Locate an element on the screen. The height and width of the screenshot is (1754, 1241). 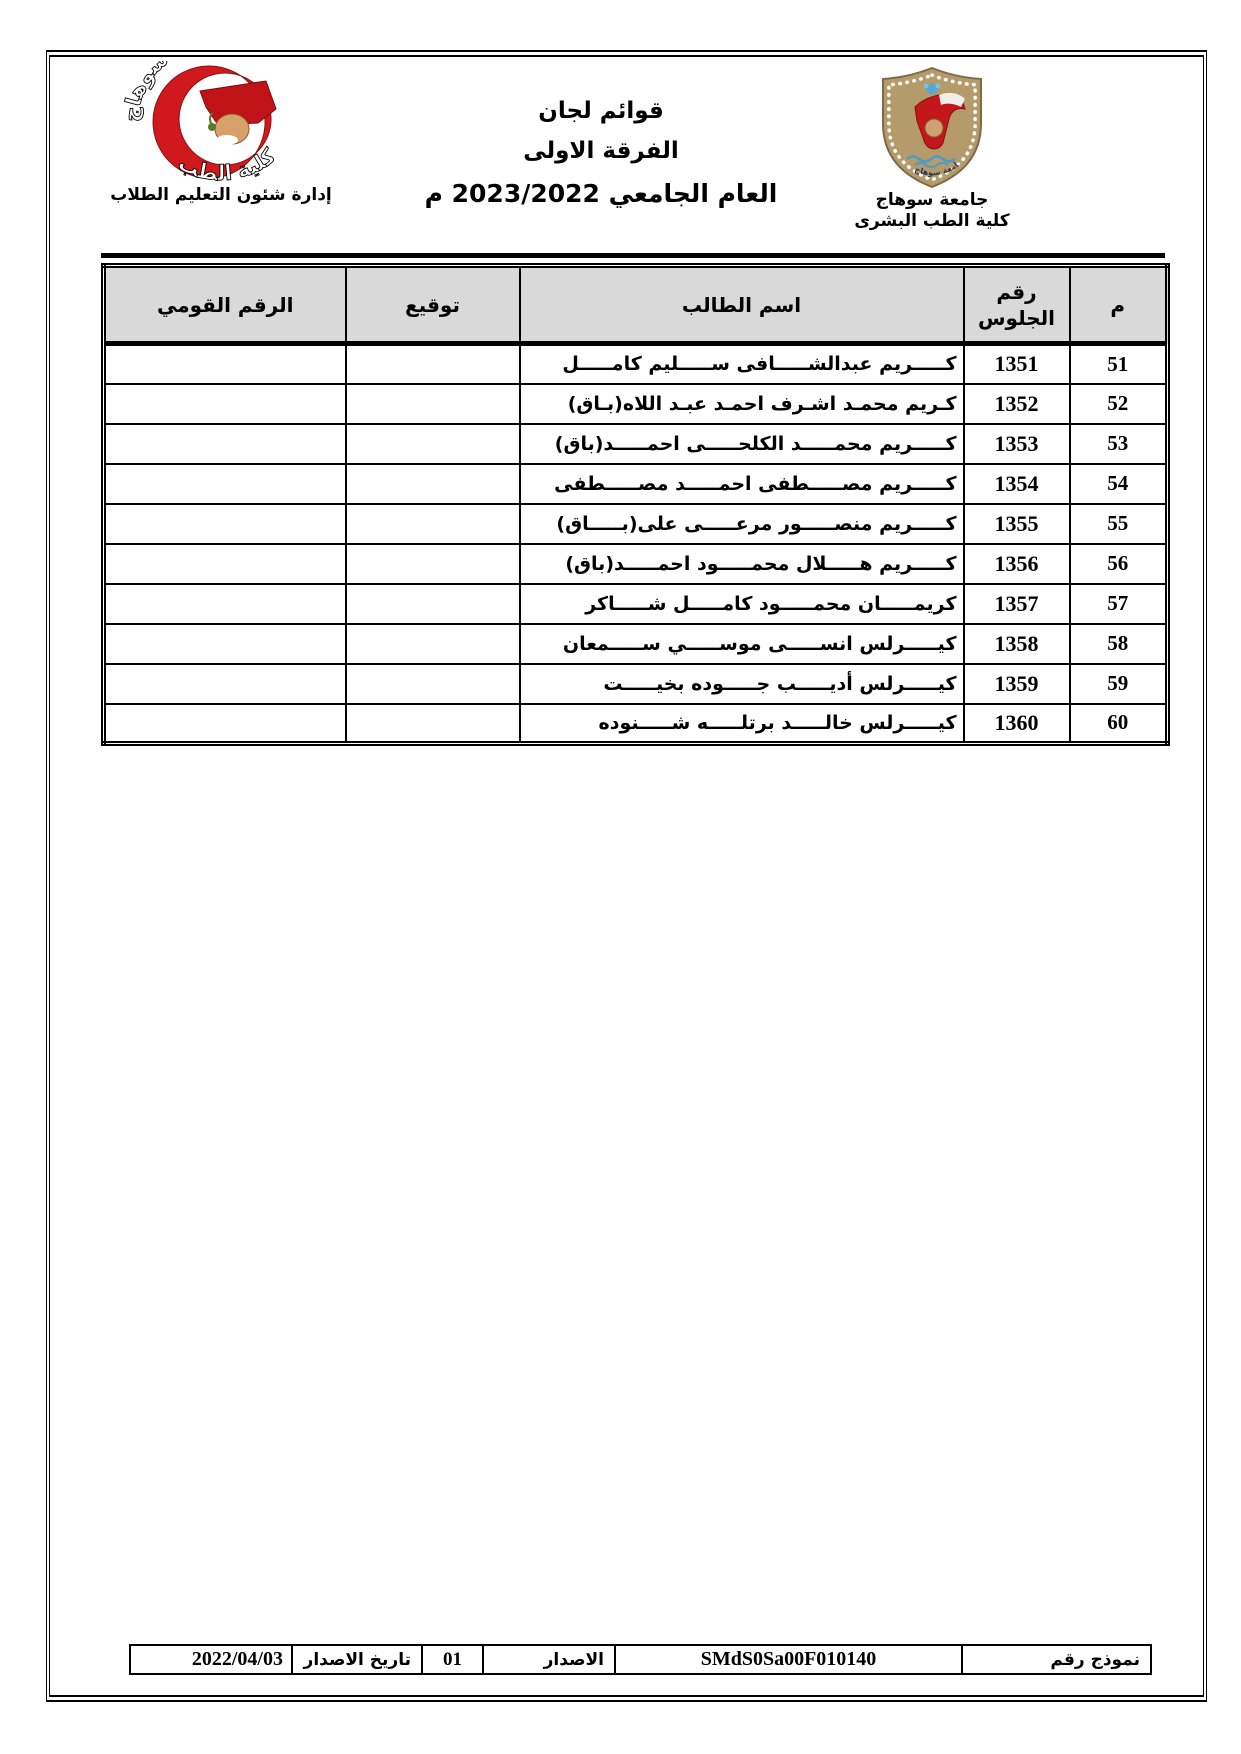
seat-number: 1356 is located at coordinates (1016, 563).